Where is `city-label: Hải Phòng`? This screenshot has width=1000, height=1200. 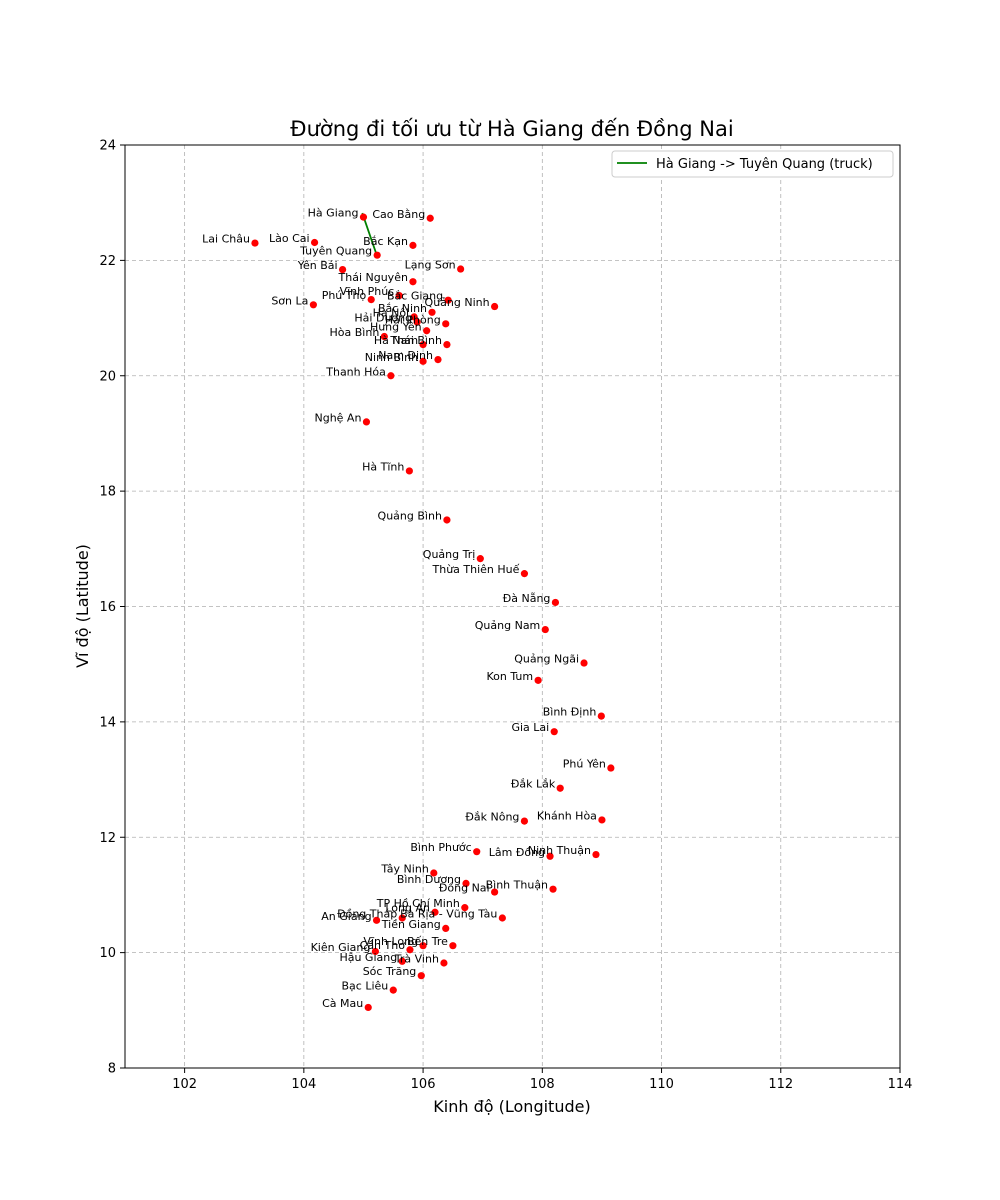 city-label: Hải Phòng is located at coordinates (413, 319).